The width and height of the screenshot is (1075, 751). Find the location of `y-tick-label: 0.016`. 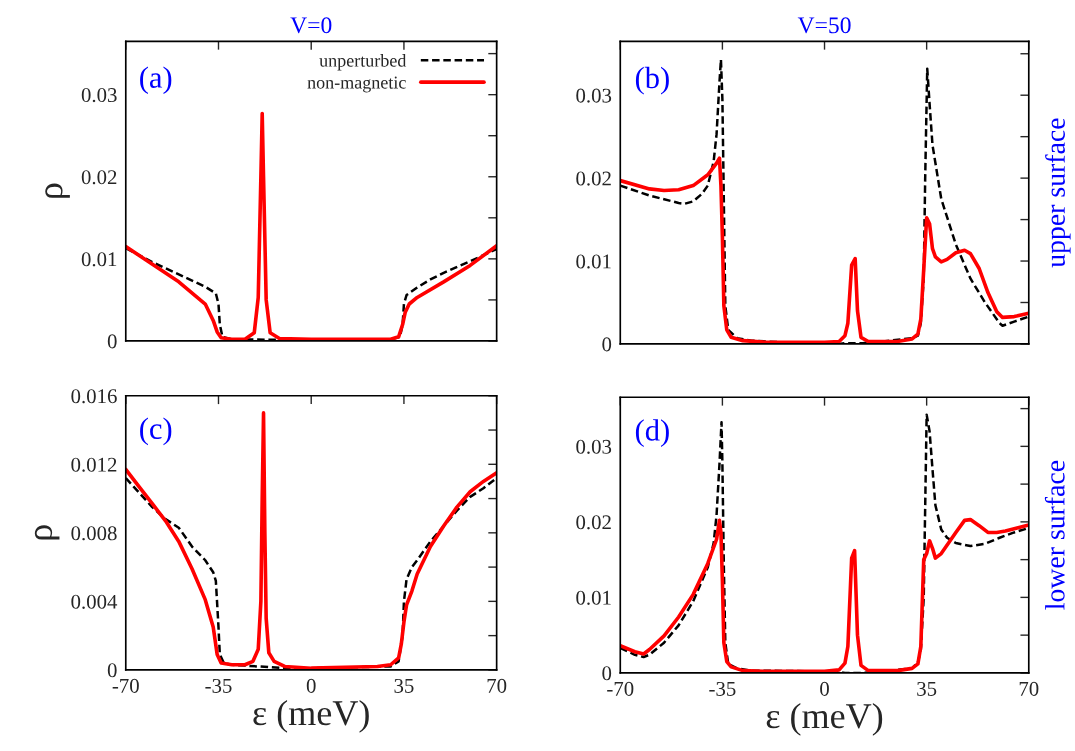

y-tick-label: 0.016 is located at coordinates (94, 396).